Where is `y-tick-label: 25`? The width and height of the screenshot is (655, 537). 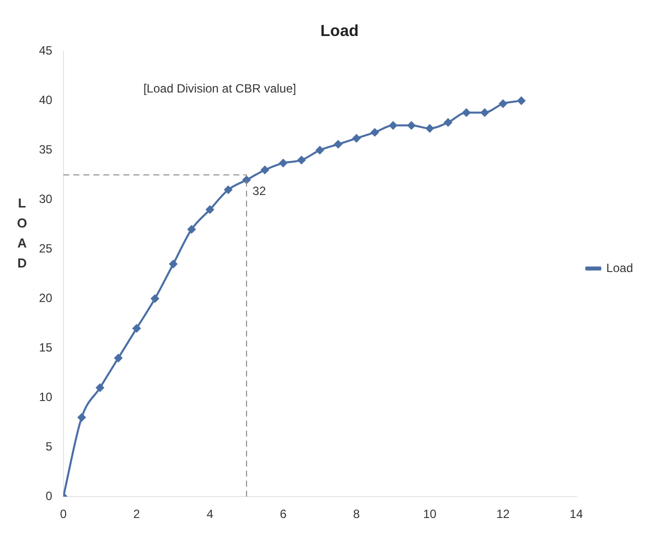 y-tick-label: 25 is located at coordinates (45, 248).